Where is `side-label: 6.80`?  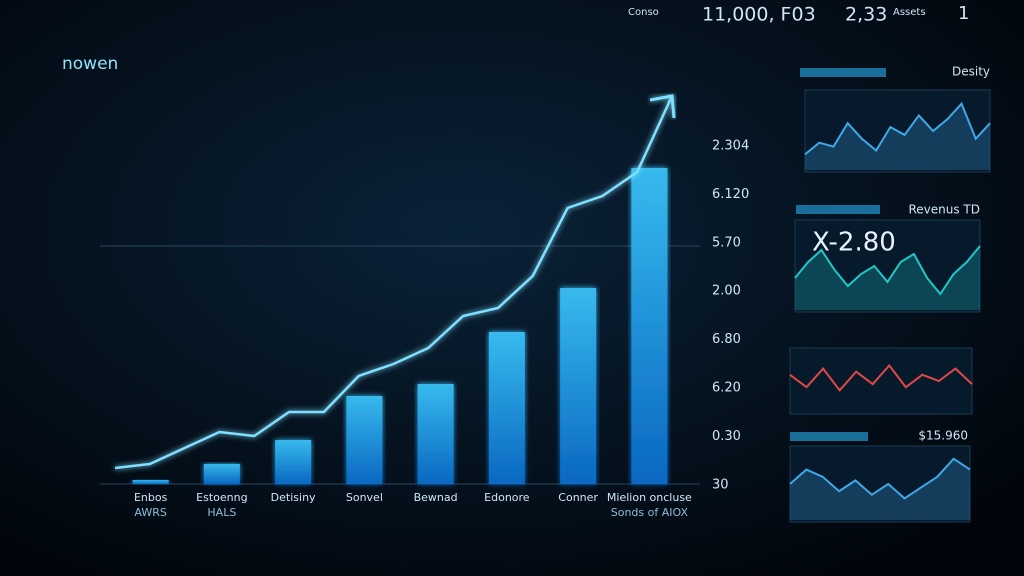 side-label: 6.80 is located at coordinates (726, 339).